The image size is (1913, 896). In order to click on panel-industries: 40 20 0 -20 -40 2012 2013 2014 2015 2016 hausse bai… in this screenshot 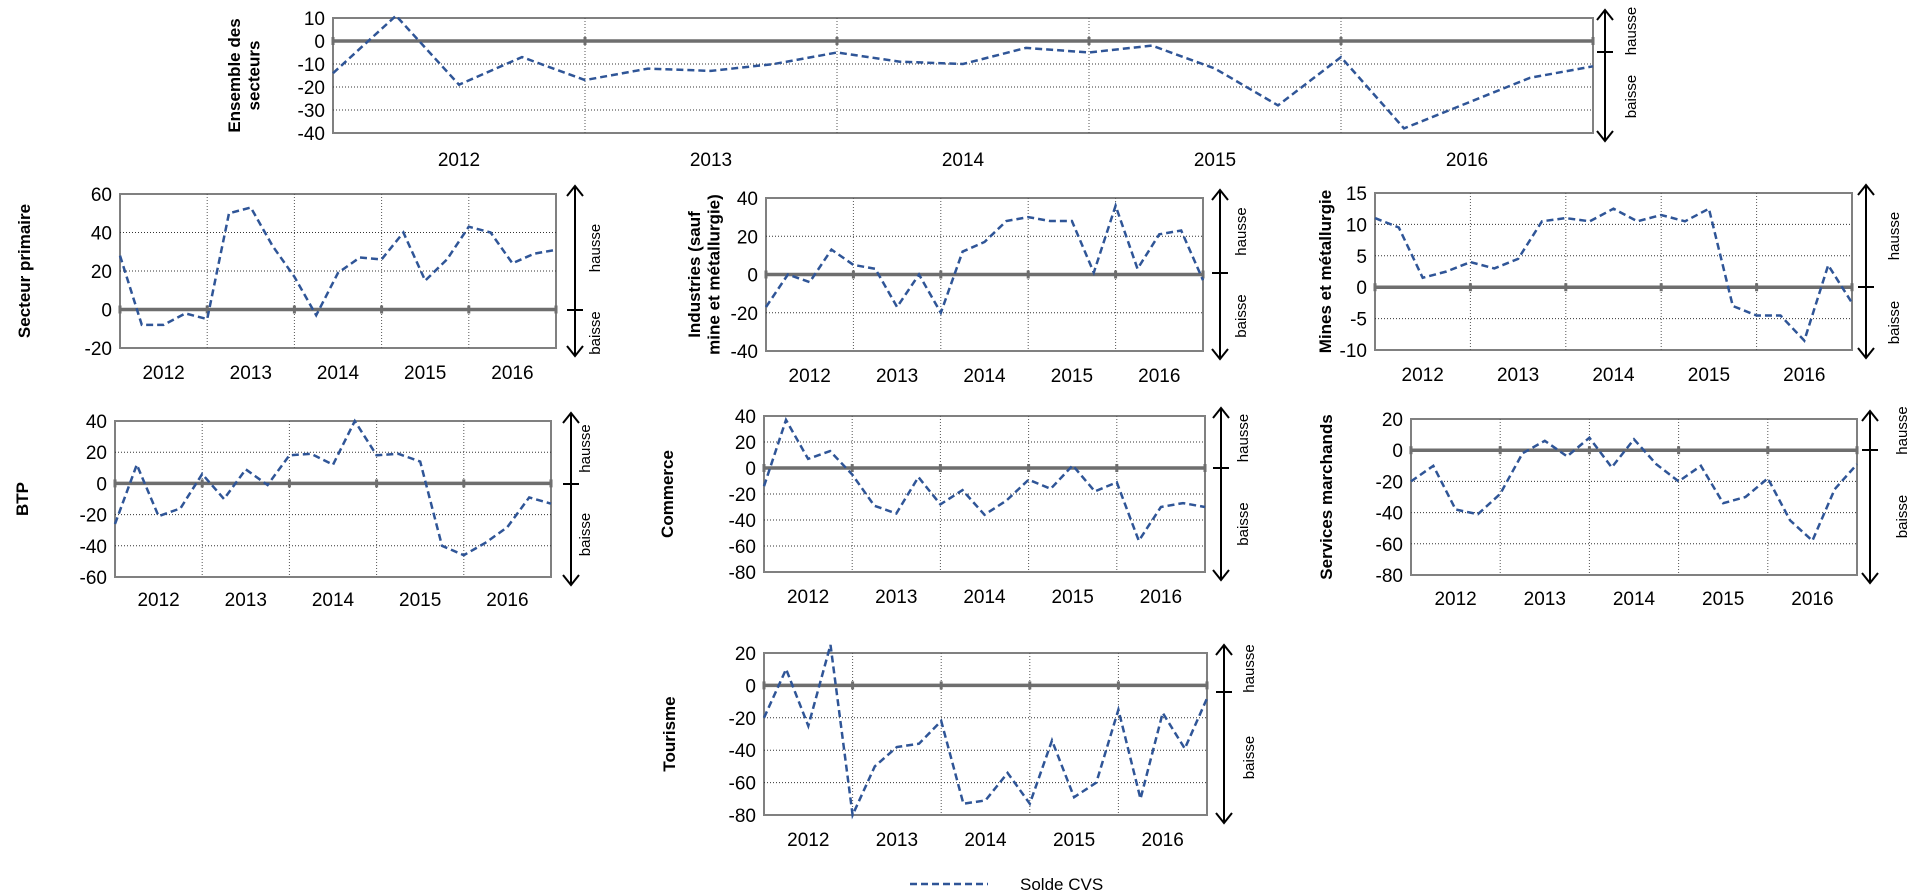, I will do `click(967, 287)`.